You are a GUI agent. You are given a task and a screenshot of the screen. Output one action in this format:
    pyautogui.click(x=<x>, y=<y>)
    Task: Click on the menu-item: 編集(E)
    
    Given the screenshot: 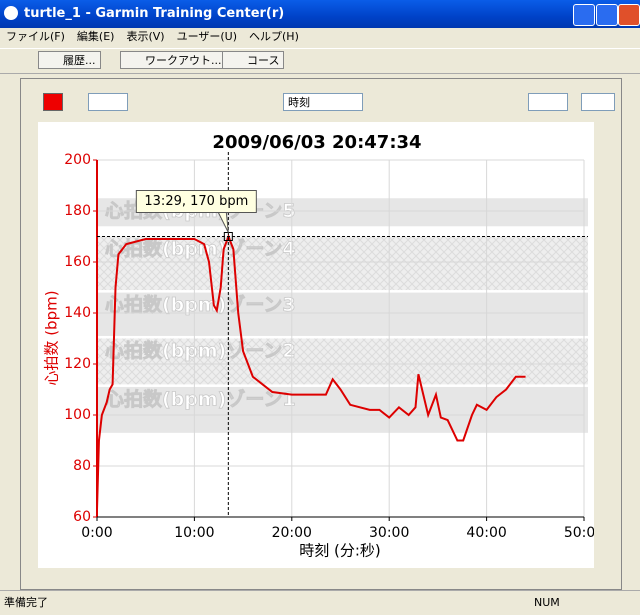 What is the action you would take?
    pyautogui.click(x=95, y=36)
    